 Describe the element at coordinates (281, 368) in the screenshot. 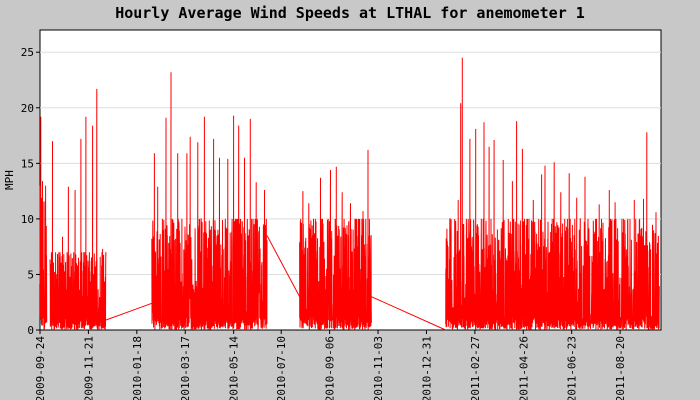

I see `x-tick-label: 2010-07-10` at that location.